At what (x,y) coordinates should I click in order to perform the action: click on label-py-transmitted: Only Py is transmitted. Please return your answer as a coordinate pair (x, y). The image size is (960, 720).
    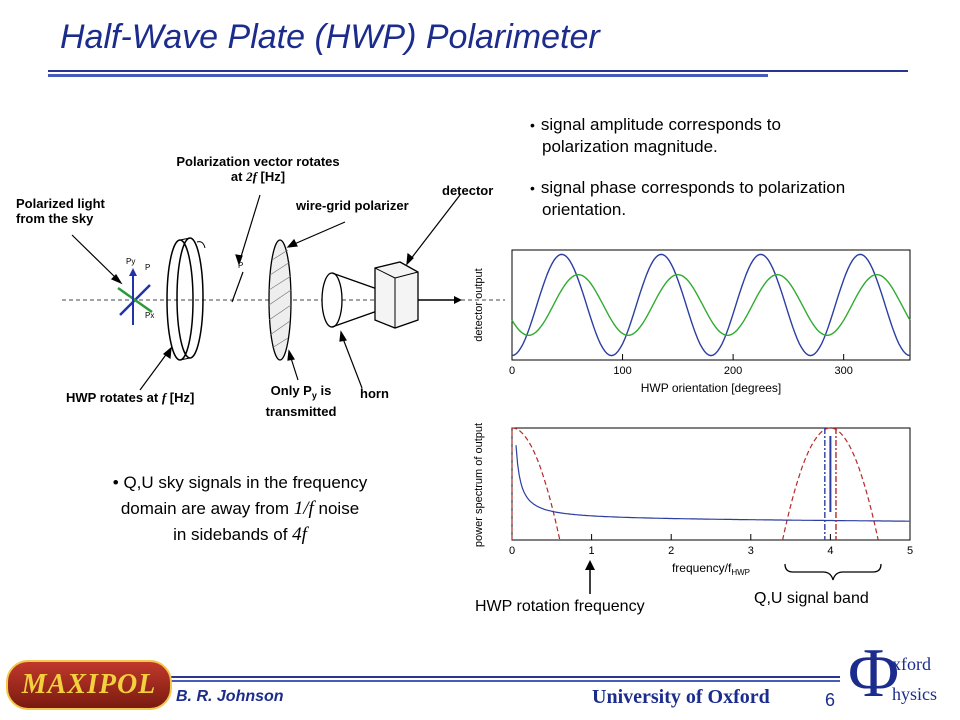
    Looking at the image, I should click on (301, 401).